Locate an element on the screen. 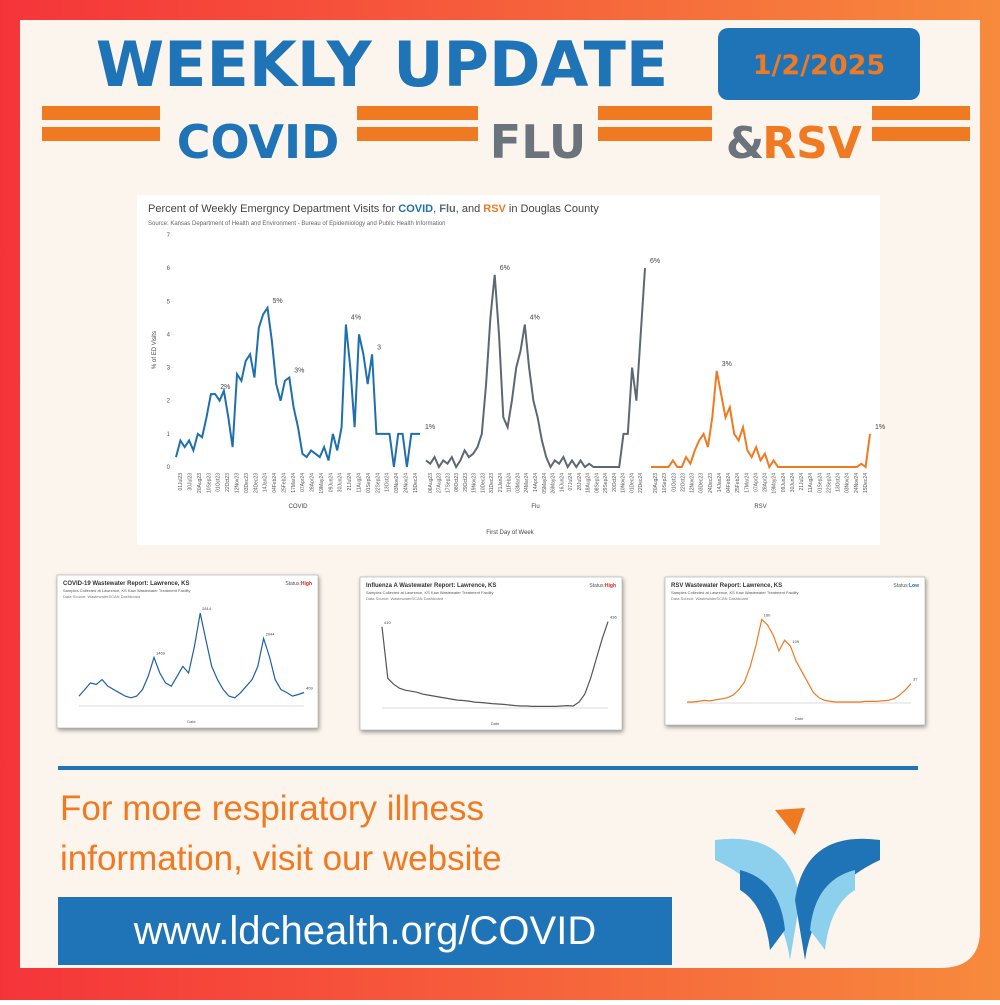 The image size is (1000, 1005). title-part: RSV is located at coordinates (494, 209).